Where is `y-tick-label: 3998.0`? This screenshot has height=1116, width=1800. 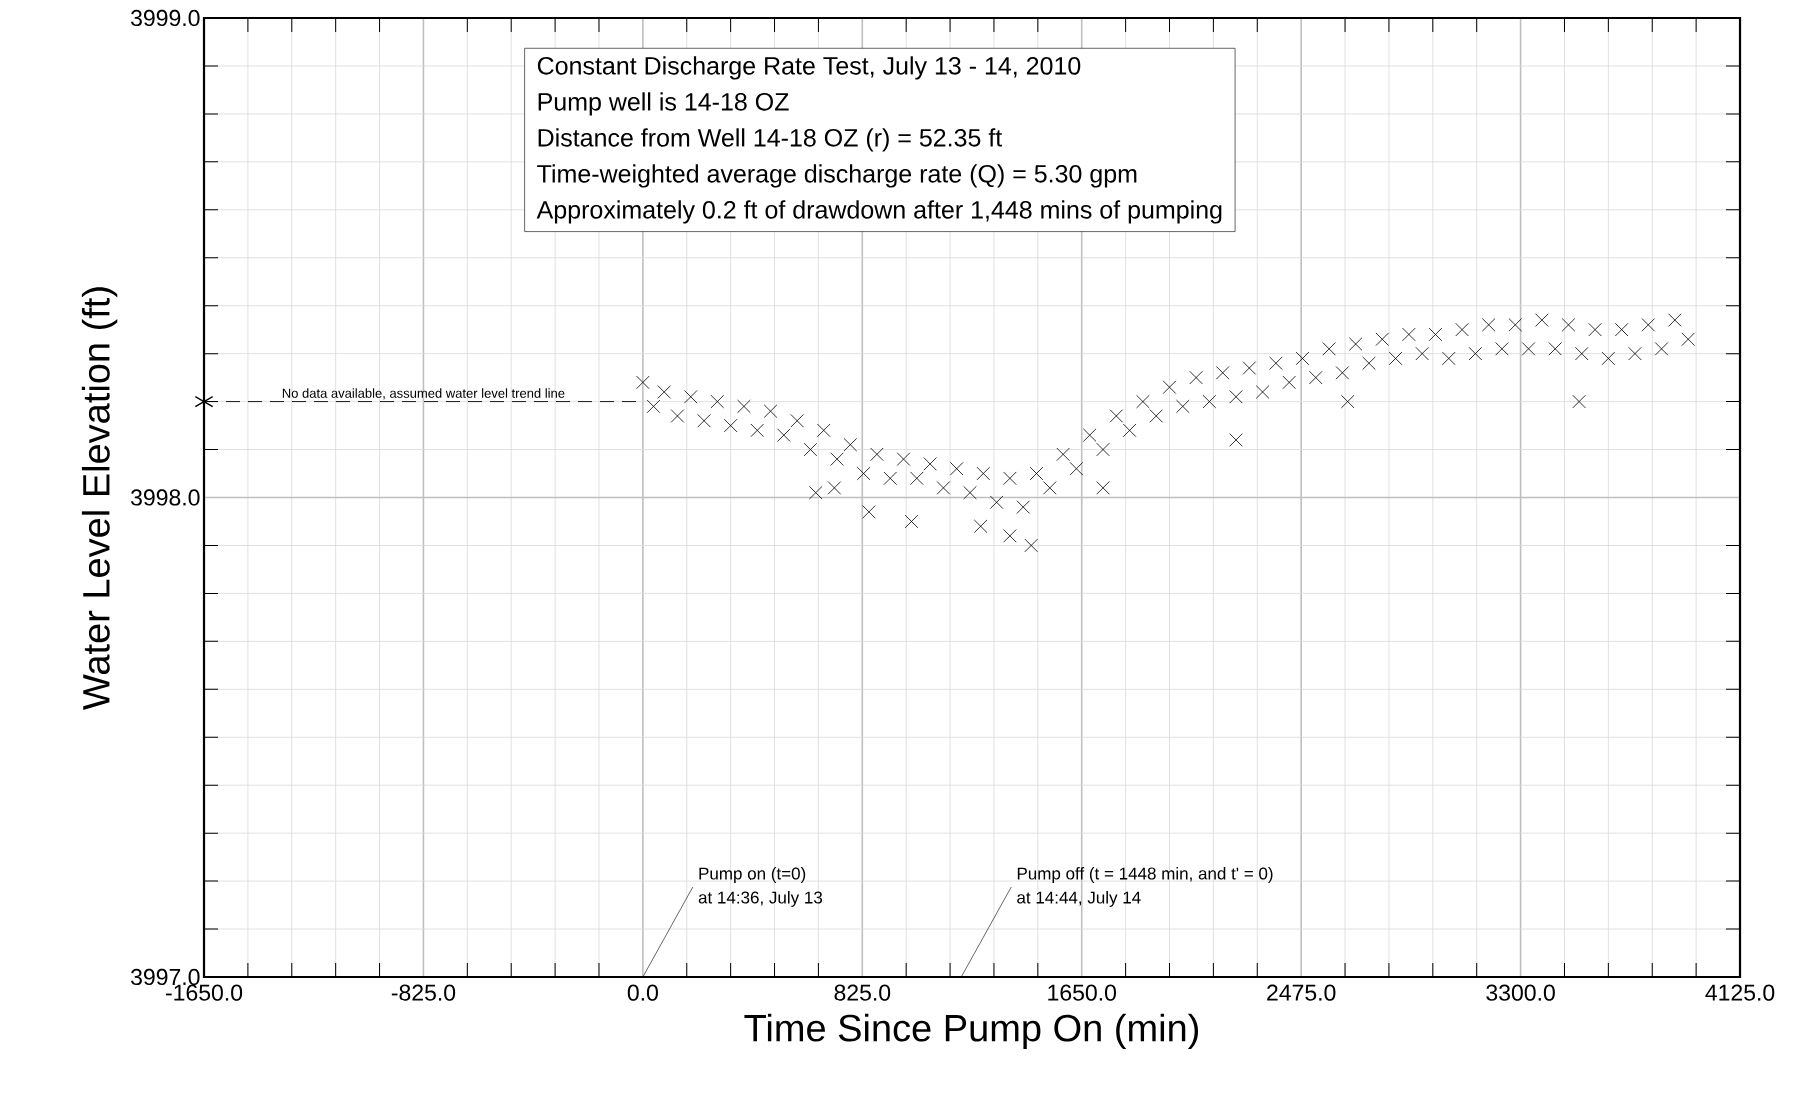
y-tick-label: 3998.0 is located at coordinates (165, 497).